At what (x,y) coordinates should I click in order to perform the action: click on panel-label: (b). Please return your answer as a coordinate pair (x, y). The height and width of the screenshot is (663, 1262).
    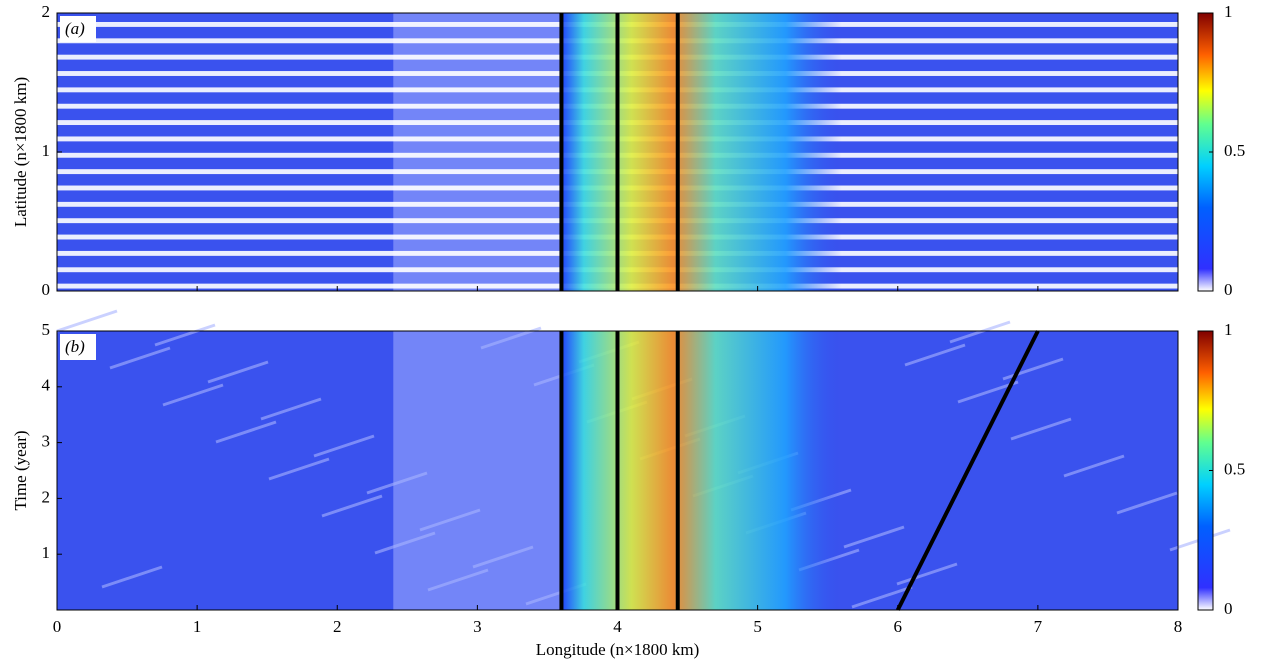
    Looking at the image, I should click on (75, 346).